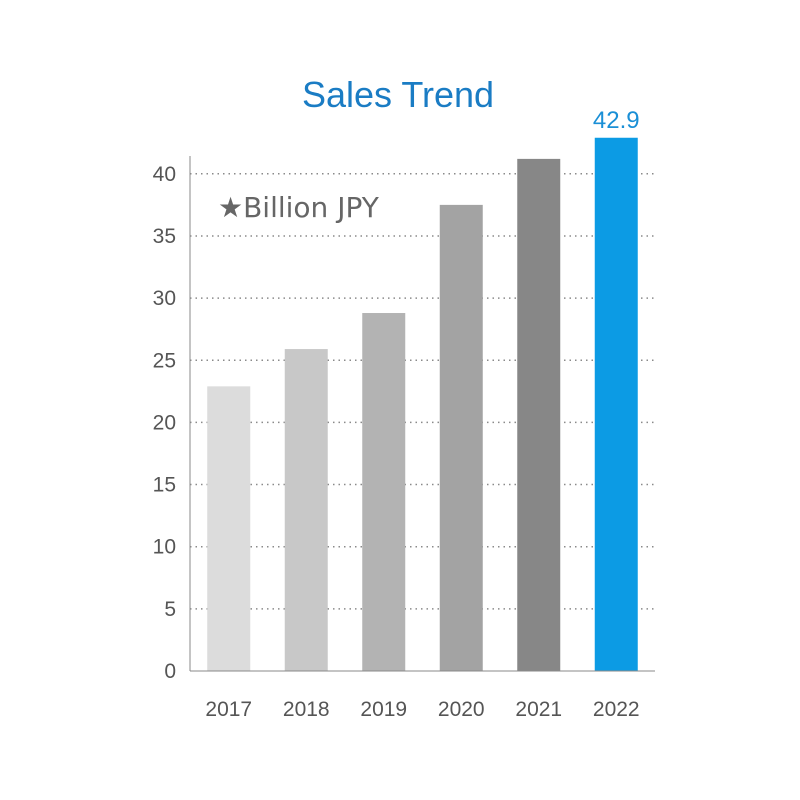 The height and width of the screenshot is (800, 800). What do you see at coordinates (422, 709) in the screenshot?
I see `x-axis-ticks: 2017 2018 2019 2020 2021 2022` at bounding box center [422, 709].